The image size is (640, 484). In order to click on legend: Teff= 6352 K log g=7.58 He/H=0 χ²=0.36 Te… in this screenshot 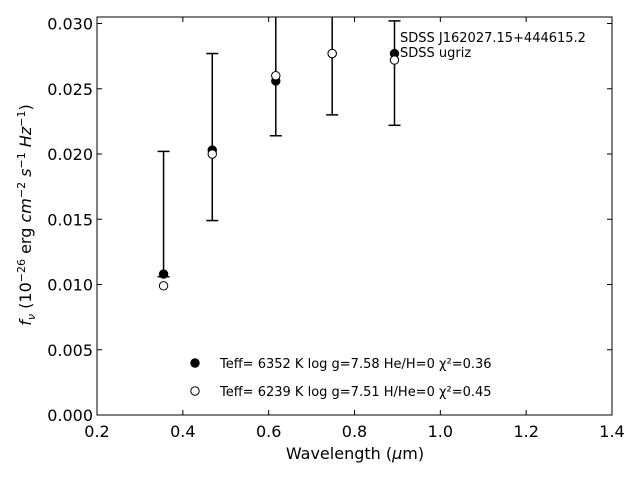, I will do `click(341, 378)`.